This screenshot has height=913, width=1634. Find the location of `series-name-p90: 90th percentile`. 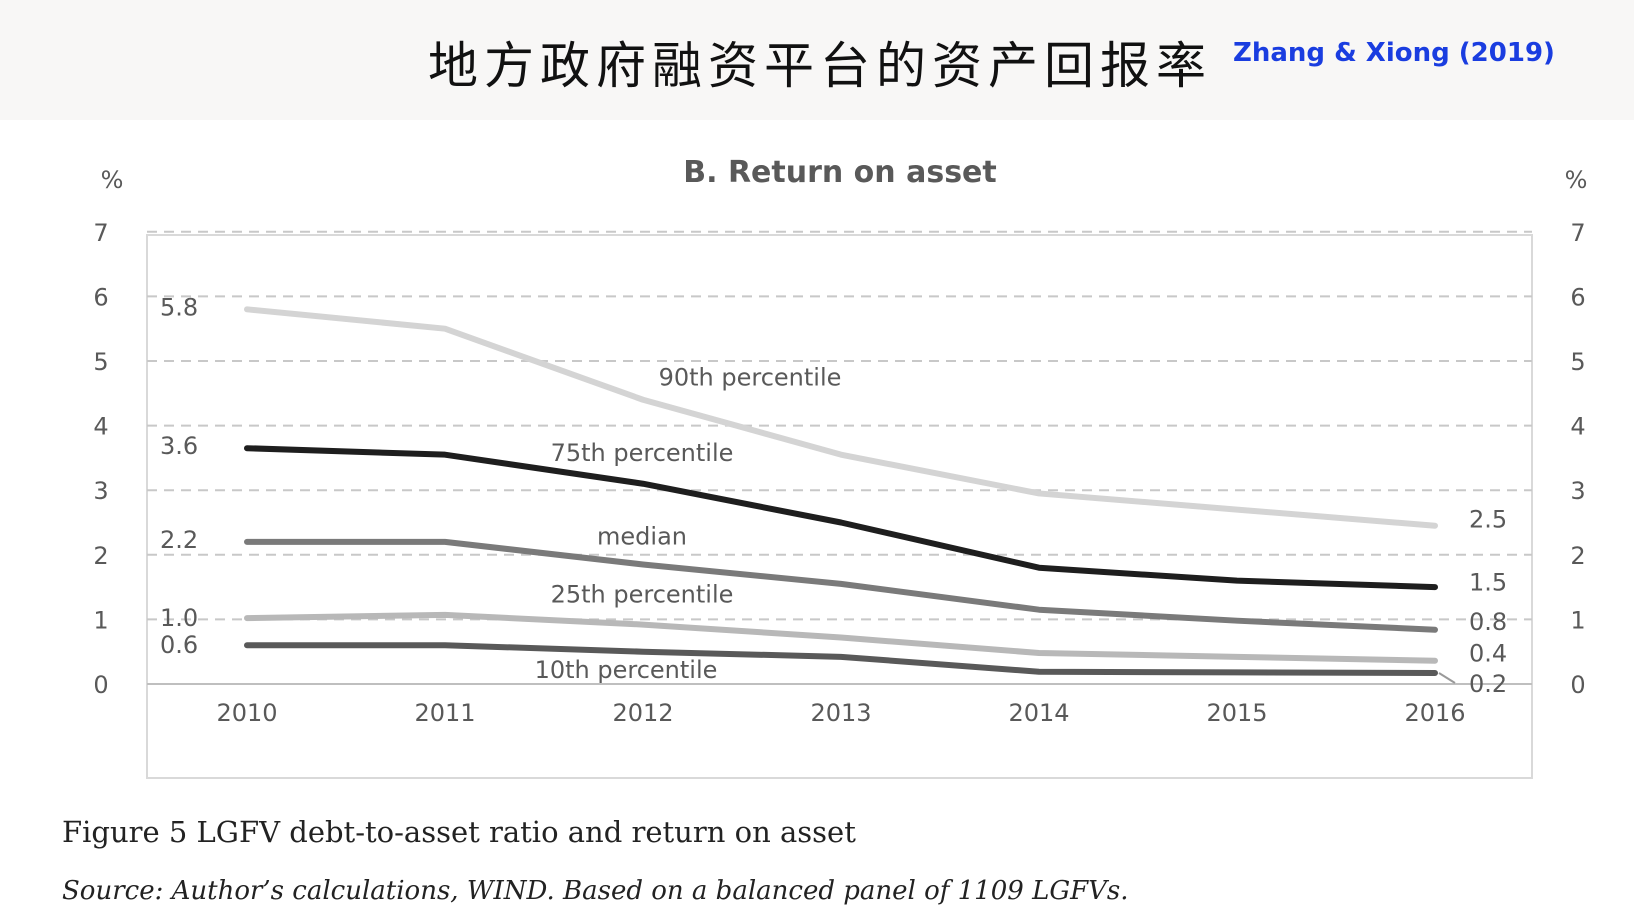

series-name-p90: 90th percentile is located at coordinates (750, 378).